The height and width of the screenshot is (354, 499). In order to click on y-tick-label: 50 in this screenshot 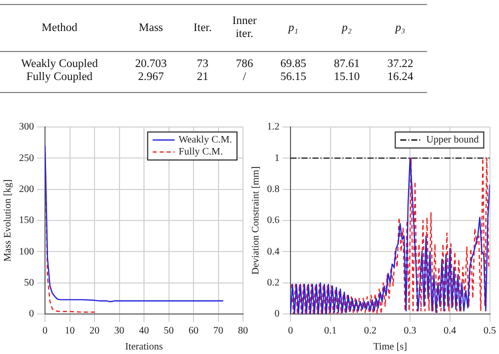, I will do `click(29, 282)`.